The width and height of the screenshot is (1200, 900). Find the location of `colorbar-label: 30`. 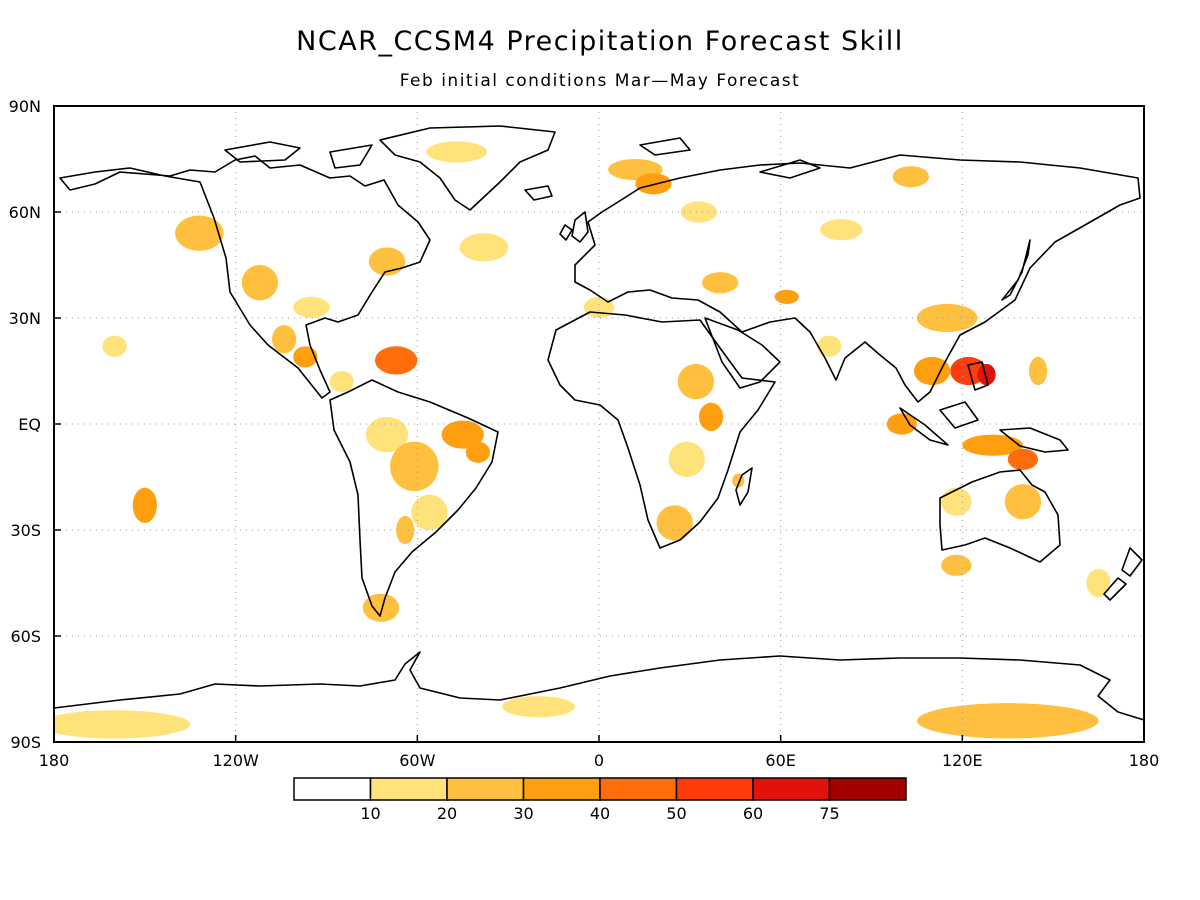

colorbar-label: 30 is located at coordinates (523, 813).